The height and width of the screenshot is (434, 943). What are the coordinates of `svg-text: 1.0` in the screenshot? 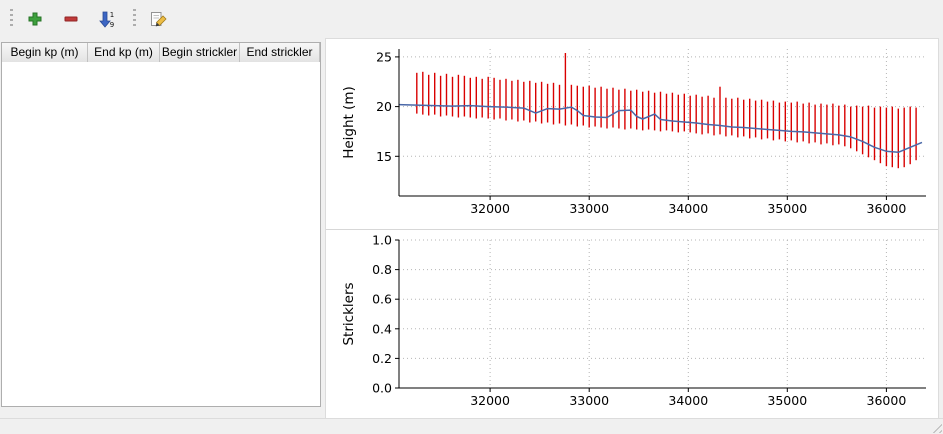 It's located at (382, 240).